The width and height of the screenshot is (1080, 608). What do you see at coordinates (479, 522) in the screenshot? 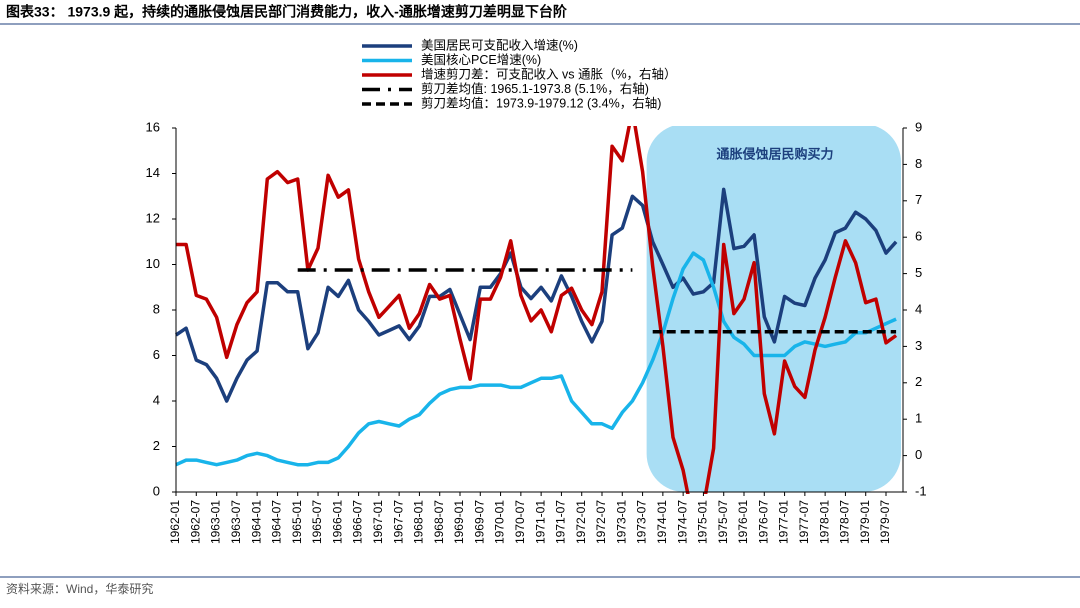
I see `x-tick-label: 1969-07` at bounding box center [479, 522].